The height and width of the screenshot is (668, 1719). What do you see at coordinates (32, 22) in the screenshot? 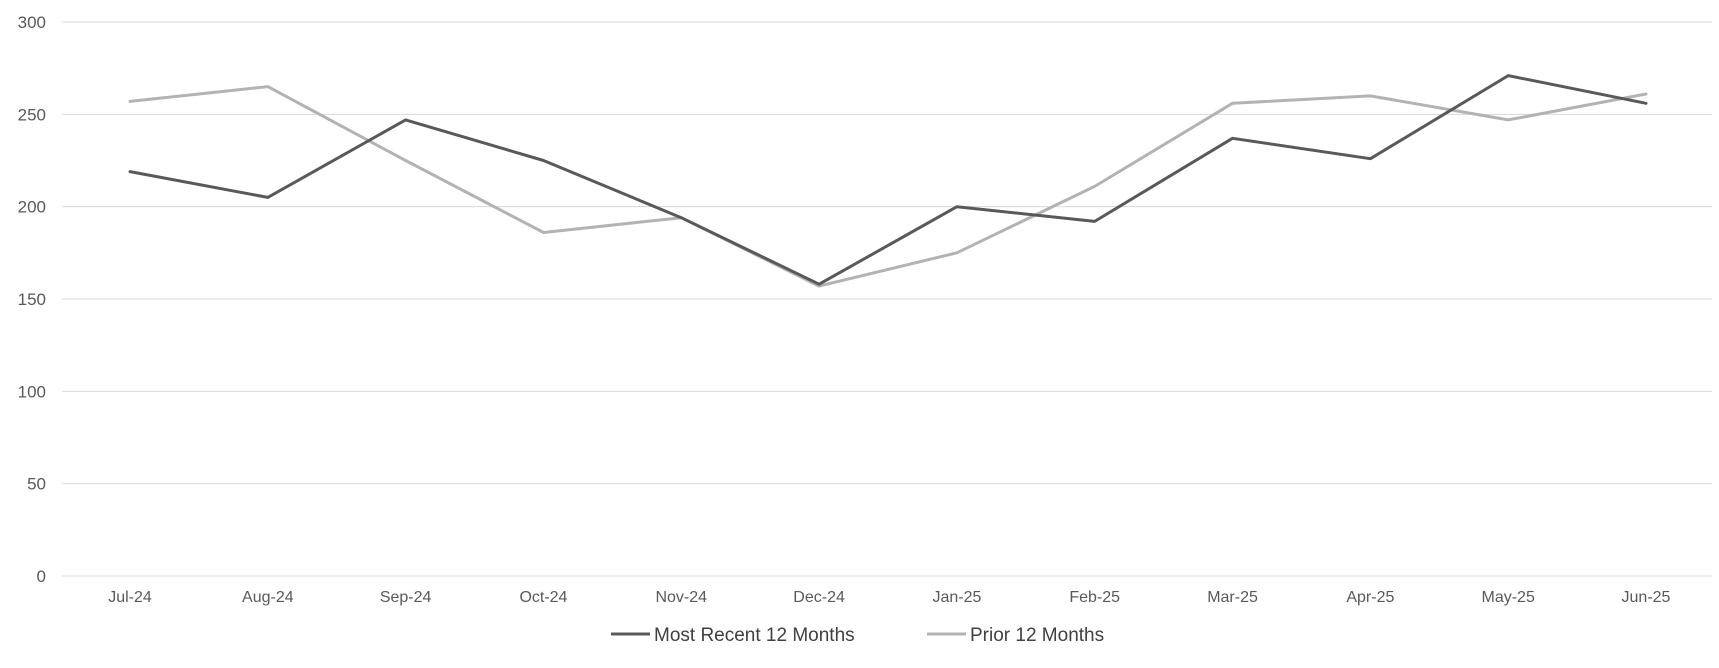
I see `y-tick-label: 300` at bounding box center [32, 22].